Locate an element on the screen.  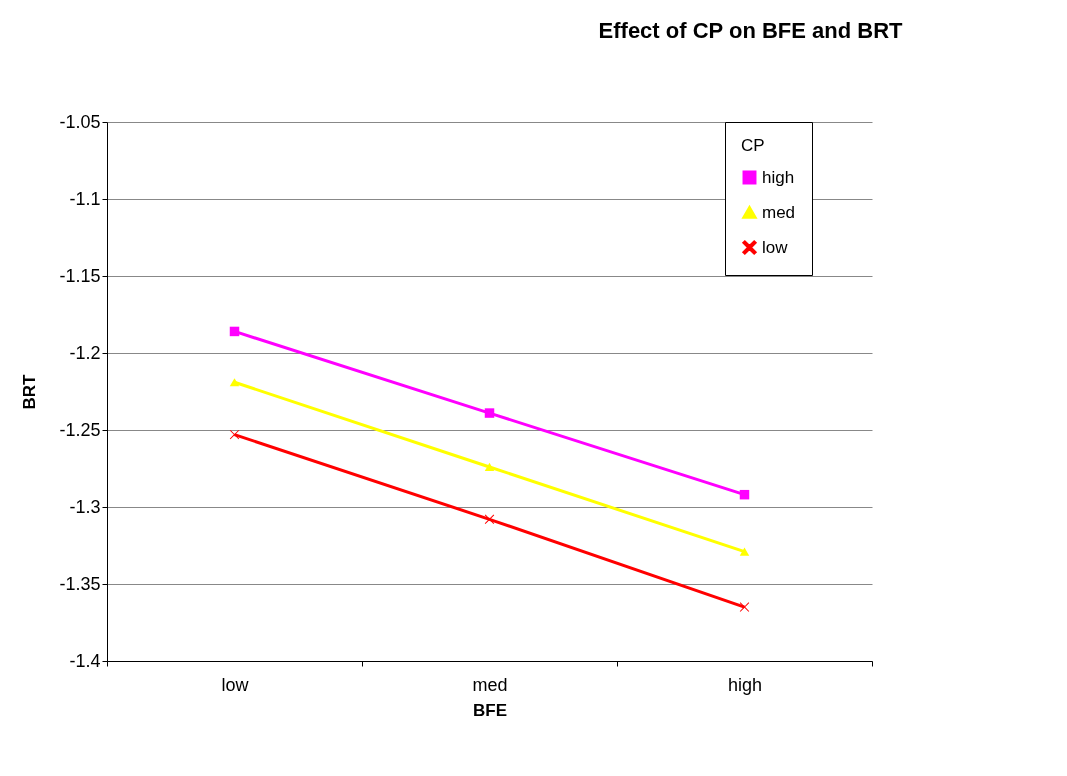
y-axis-title: BRT is located at coordinates (30, 391).